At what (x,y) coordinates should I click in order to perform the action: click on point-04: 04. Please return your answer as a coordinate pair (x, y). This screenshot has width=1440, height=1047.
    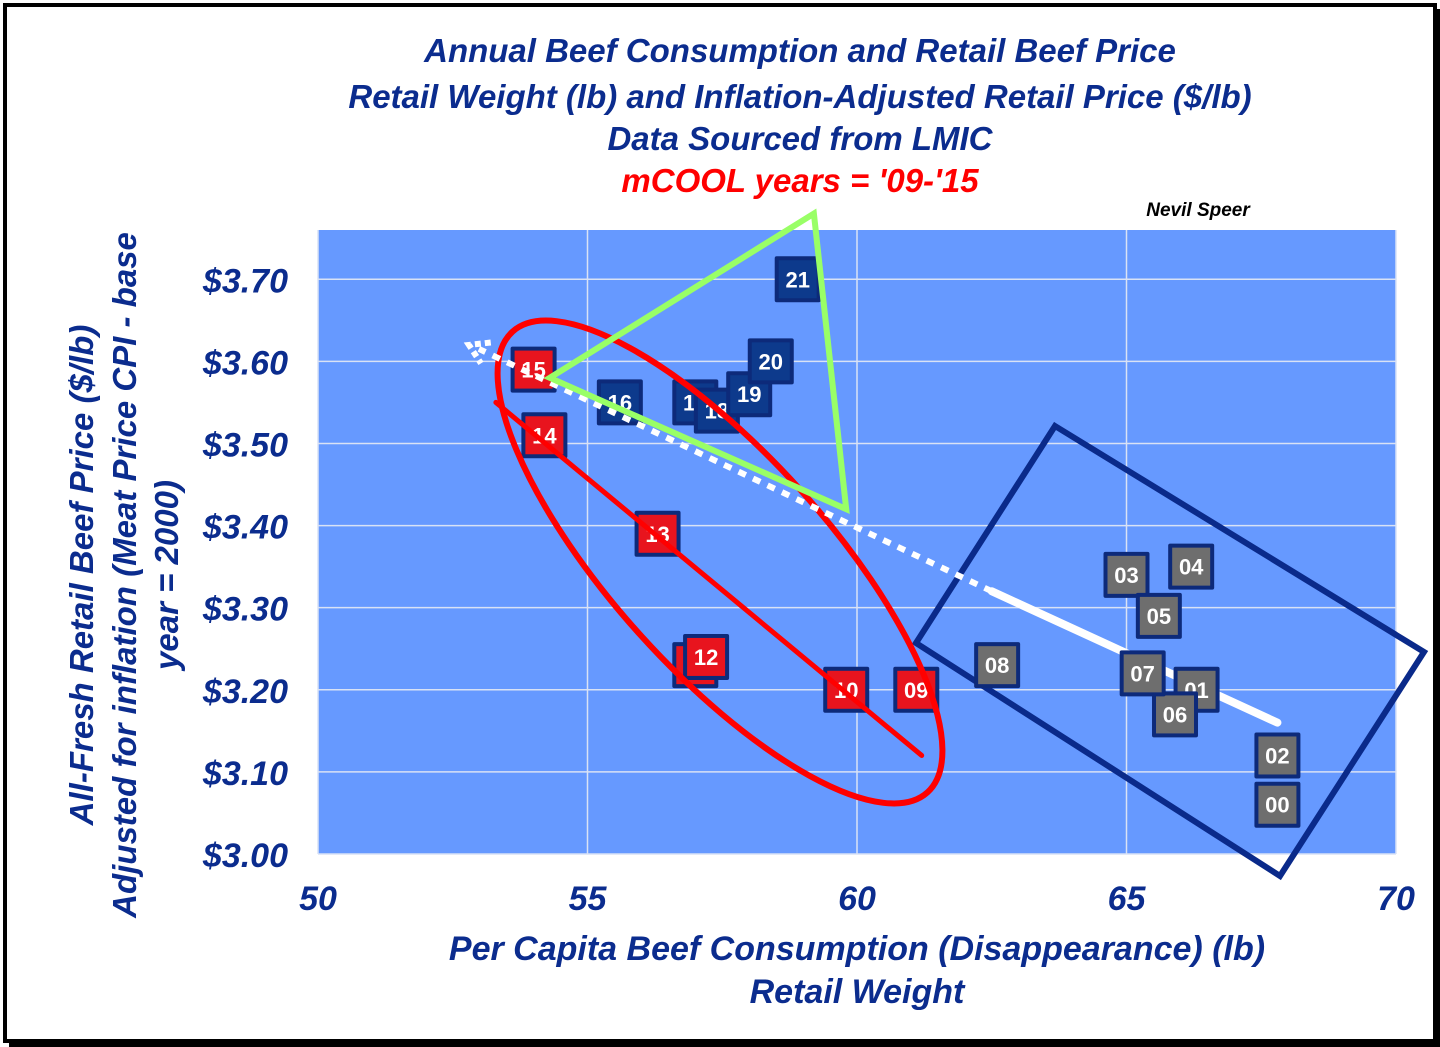
    Looking at the image, I should click on (1191, 566).